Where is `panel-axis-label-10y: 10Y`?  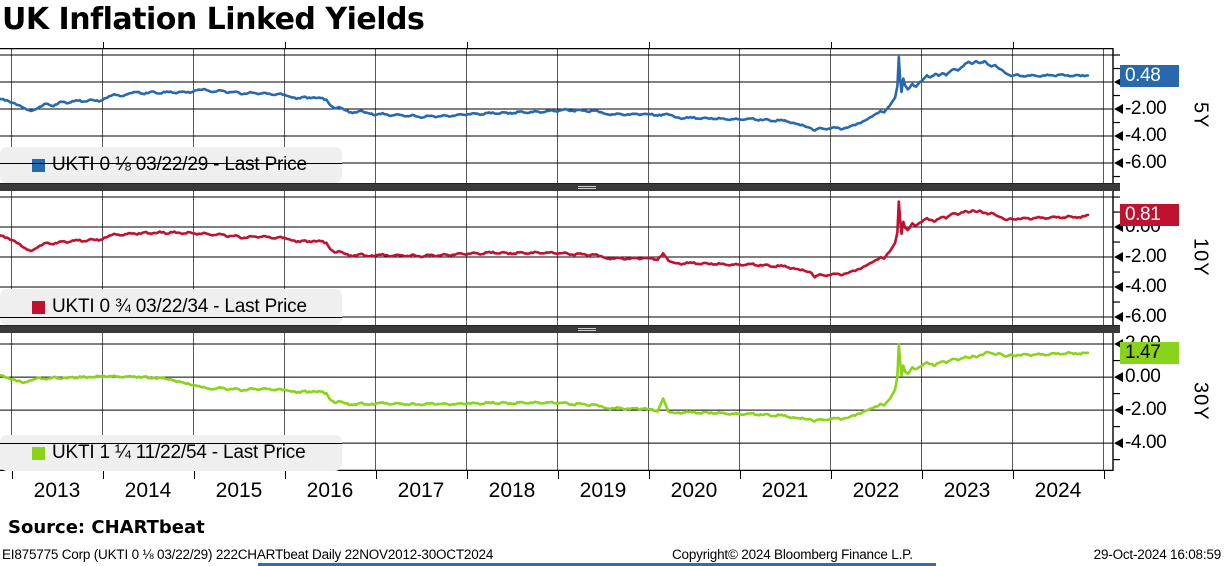
panel-axis-label-10y: 10Y is located at coordinates (1200, 257).